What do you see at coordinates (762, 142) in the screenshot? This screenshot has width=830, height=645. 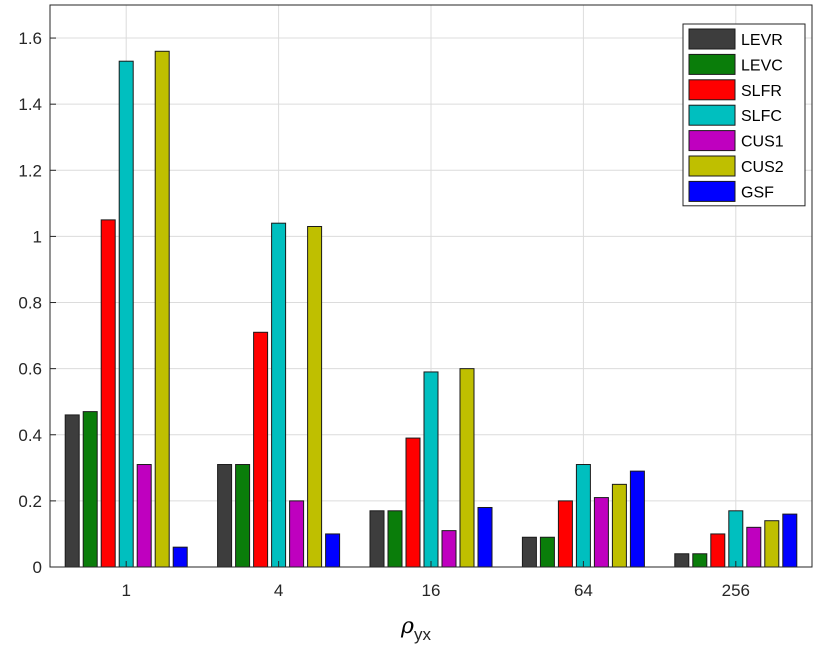 I see `legend-label-cus1: CUS1` at bounding box center [762, 142].